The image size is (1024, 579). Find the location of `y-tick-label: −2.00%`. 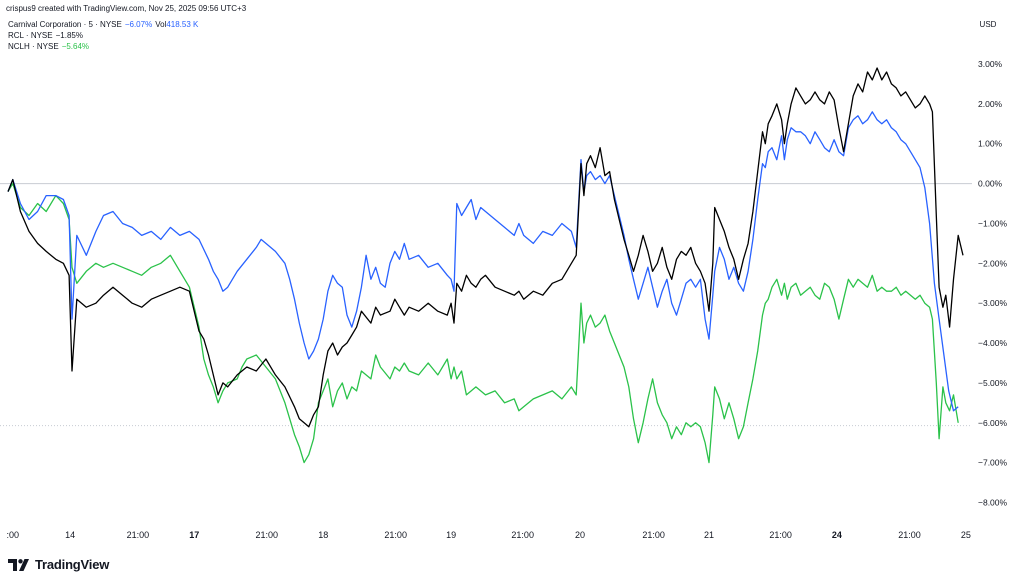

y-tick-label: −2.00% is located at coordinates (993, 263).